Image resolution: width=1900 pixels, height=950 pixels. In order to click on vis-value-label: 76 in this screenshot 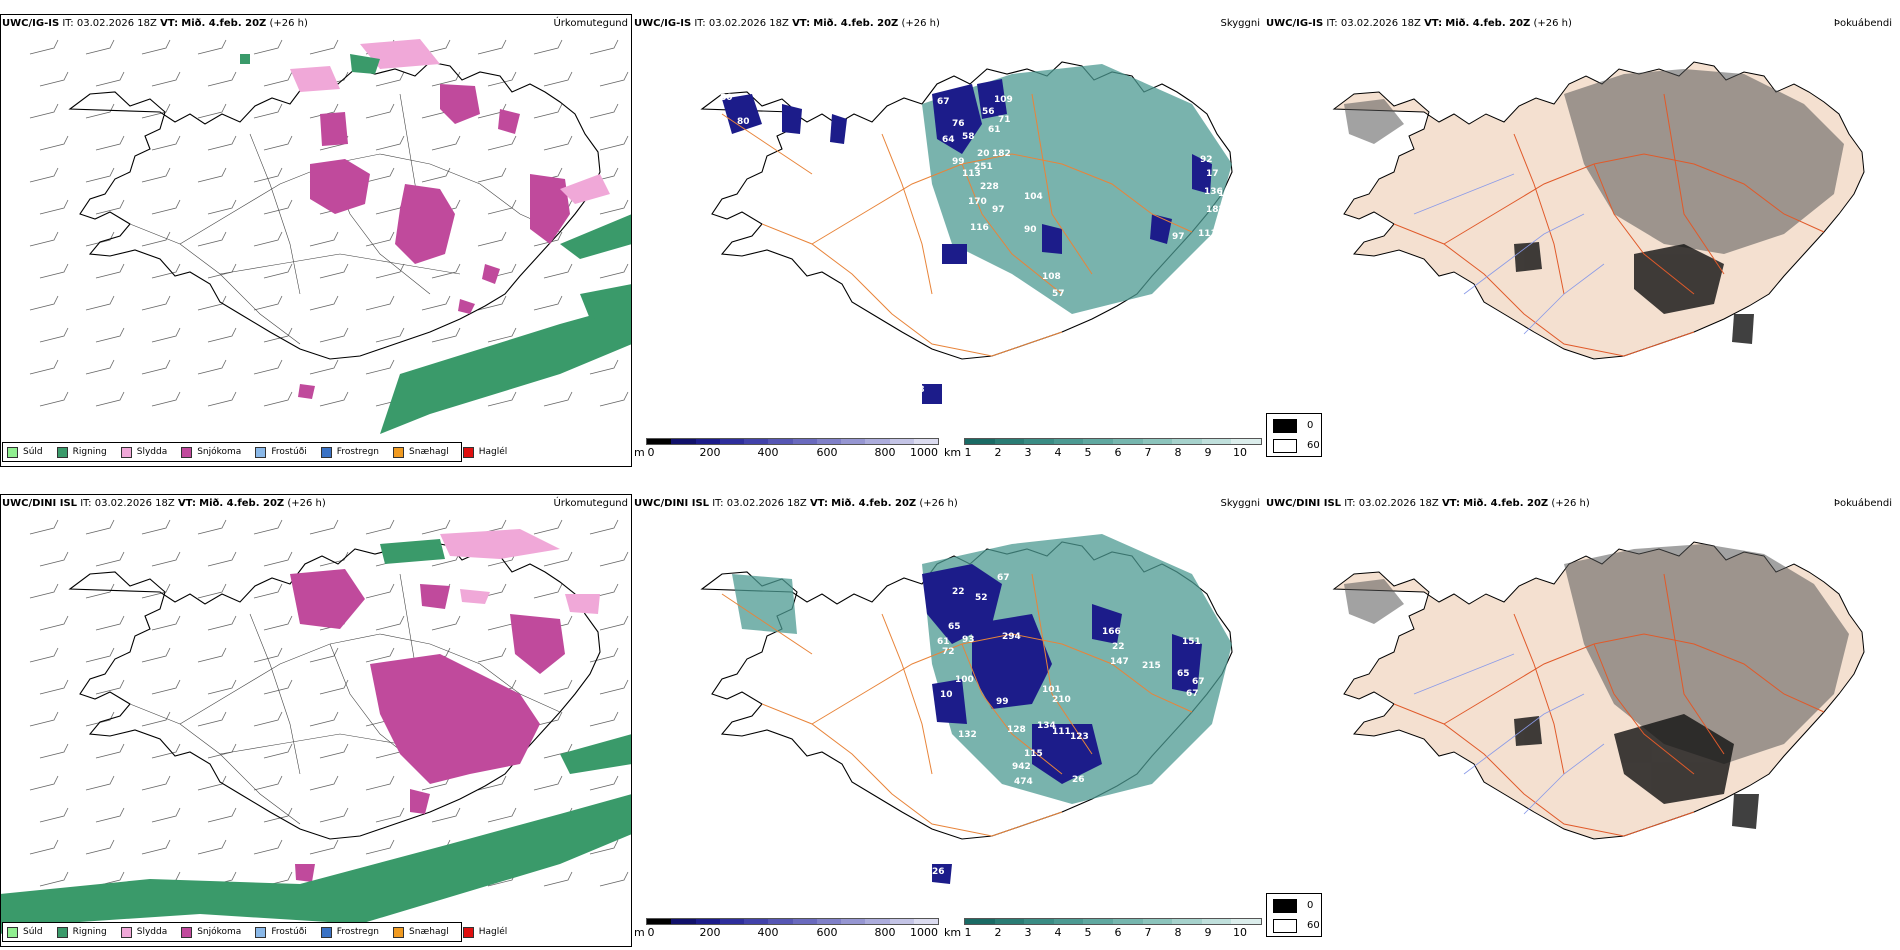, I will do `click(934, 224)`.